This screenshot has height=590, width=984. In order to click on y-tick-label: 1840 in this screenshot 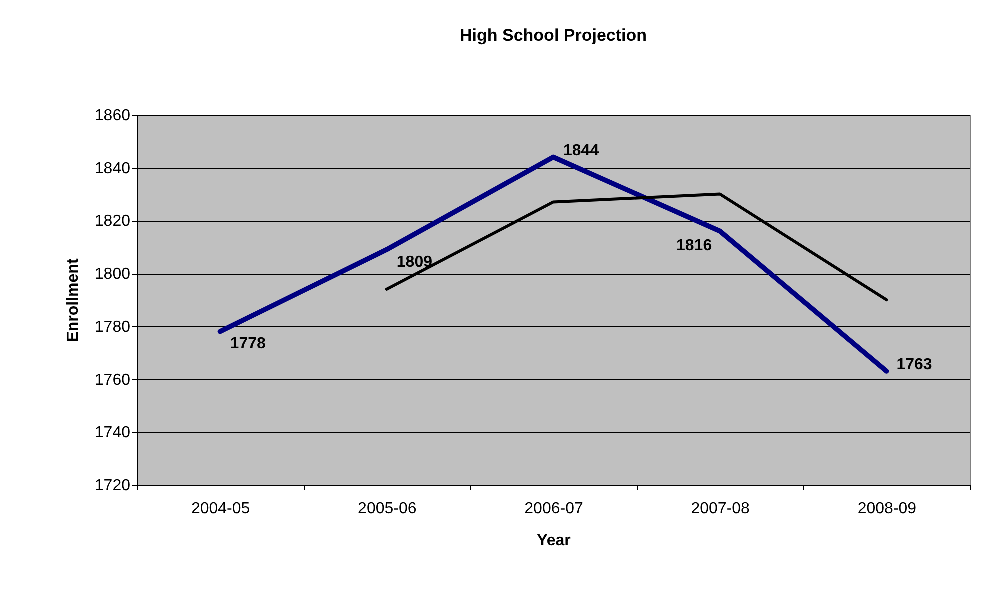, I will do `click(112, 169)`.